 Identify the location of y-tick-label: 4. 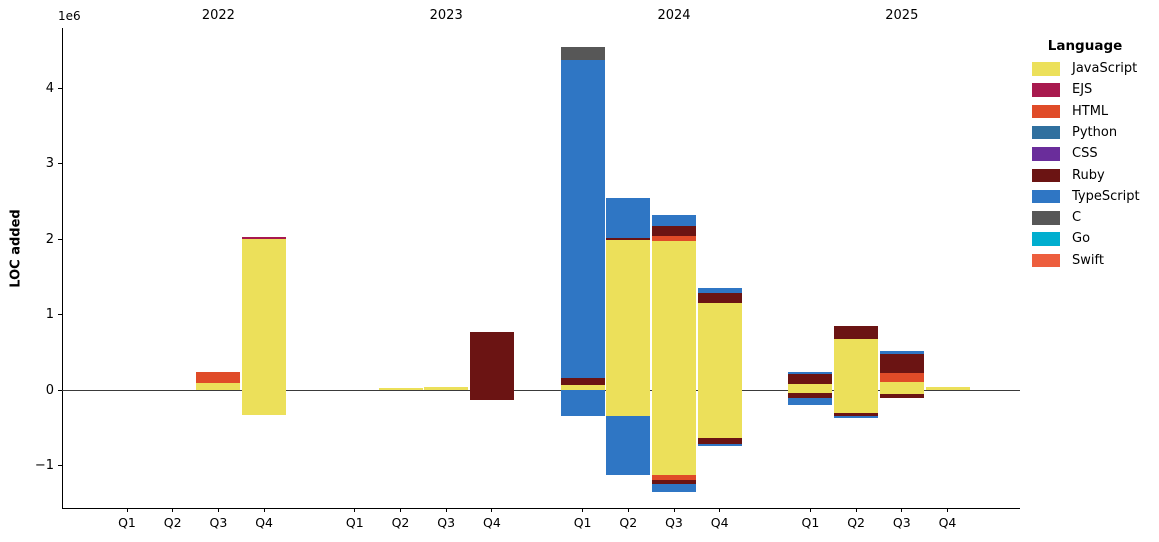
(49, 88).